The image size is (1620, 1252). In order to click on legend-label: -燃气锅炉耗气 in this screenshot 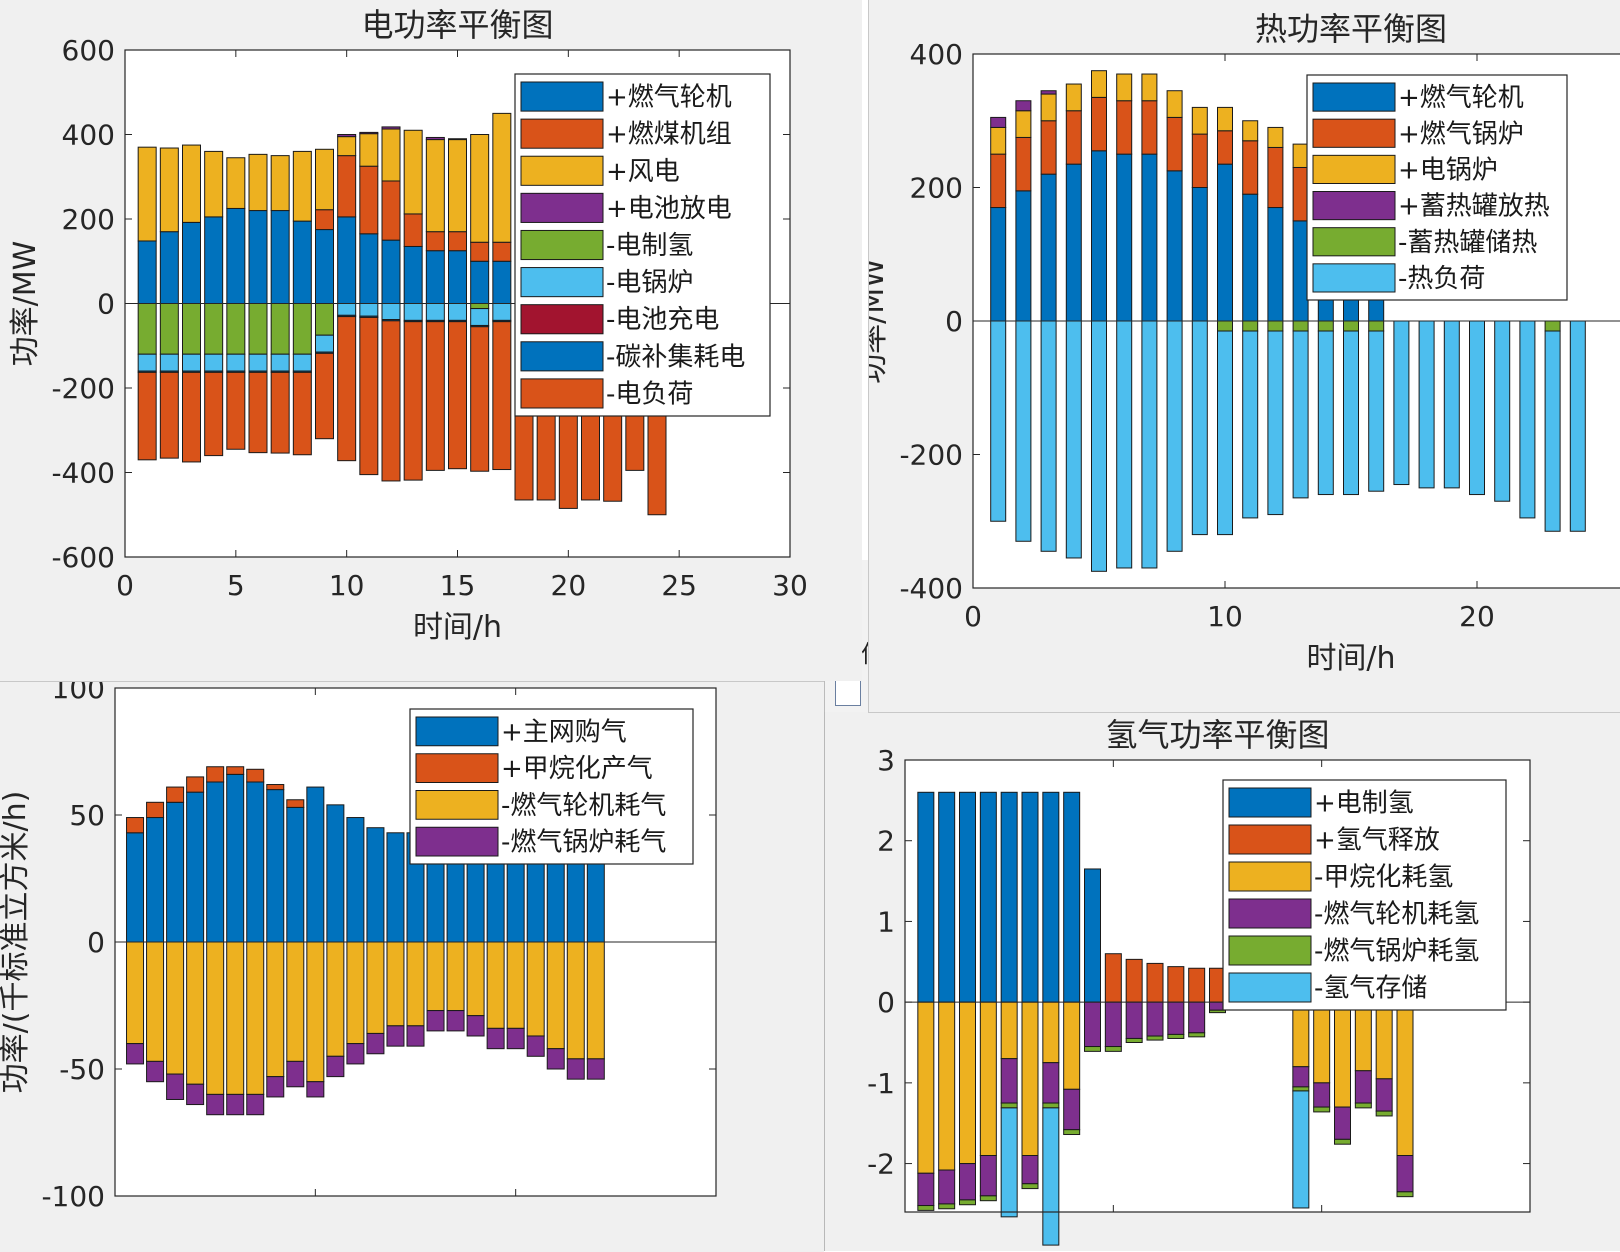, I will do `click(583, 843)`.